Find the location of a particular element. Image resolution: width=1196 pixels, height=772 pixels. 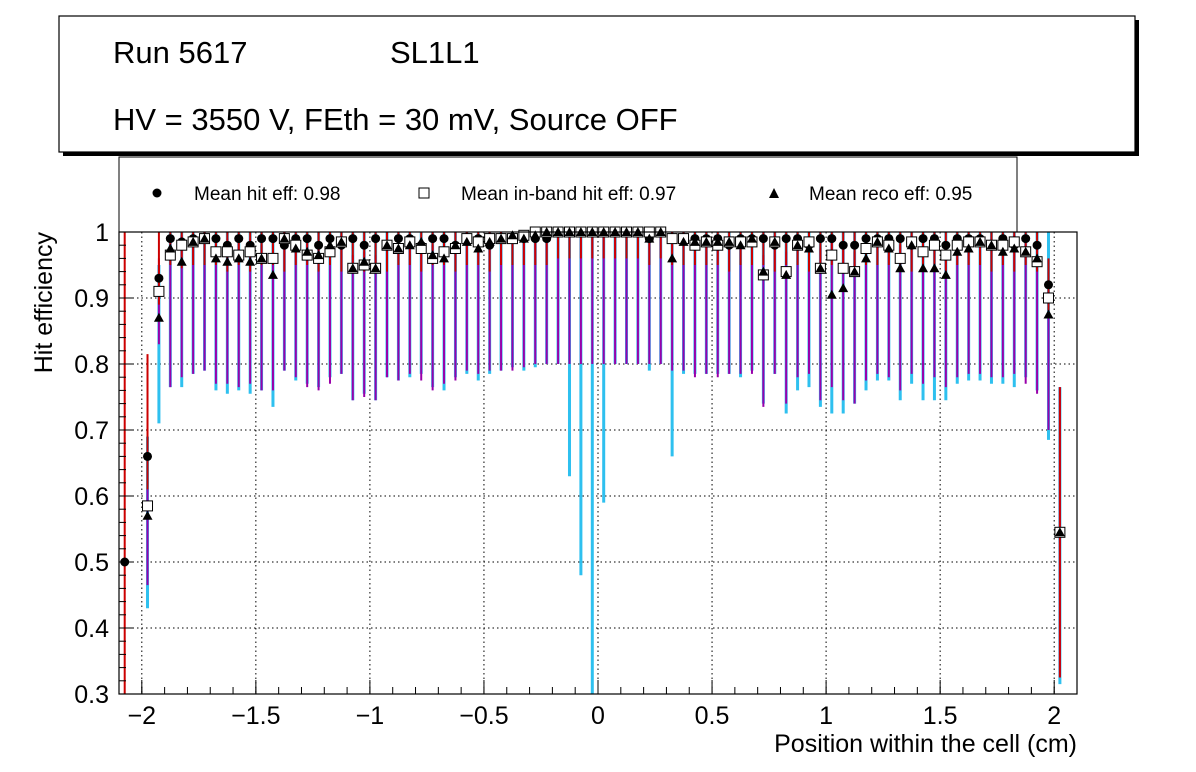

x-tick-label: −1.5 is located at coordinates (255, 716).